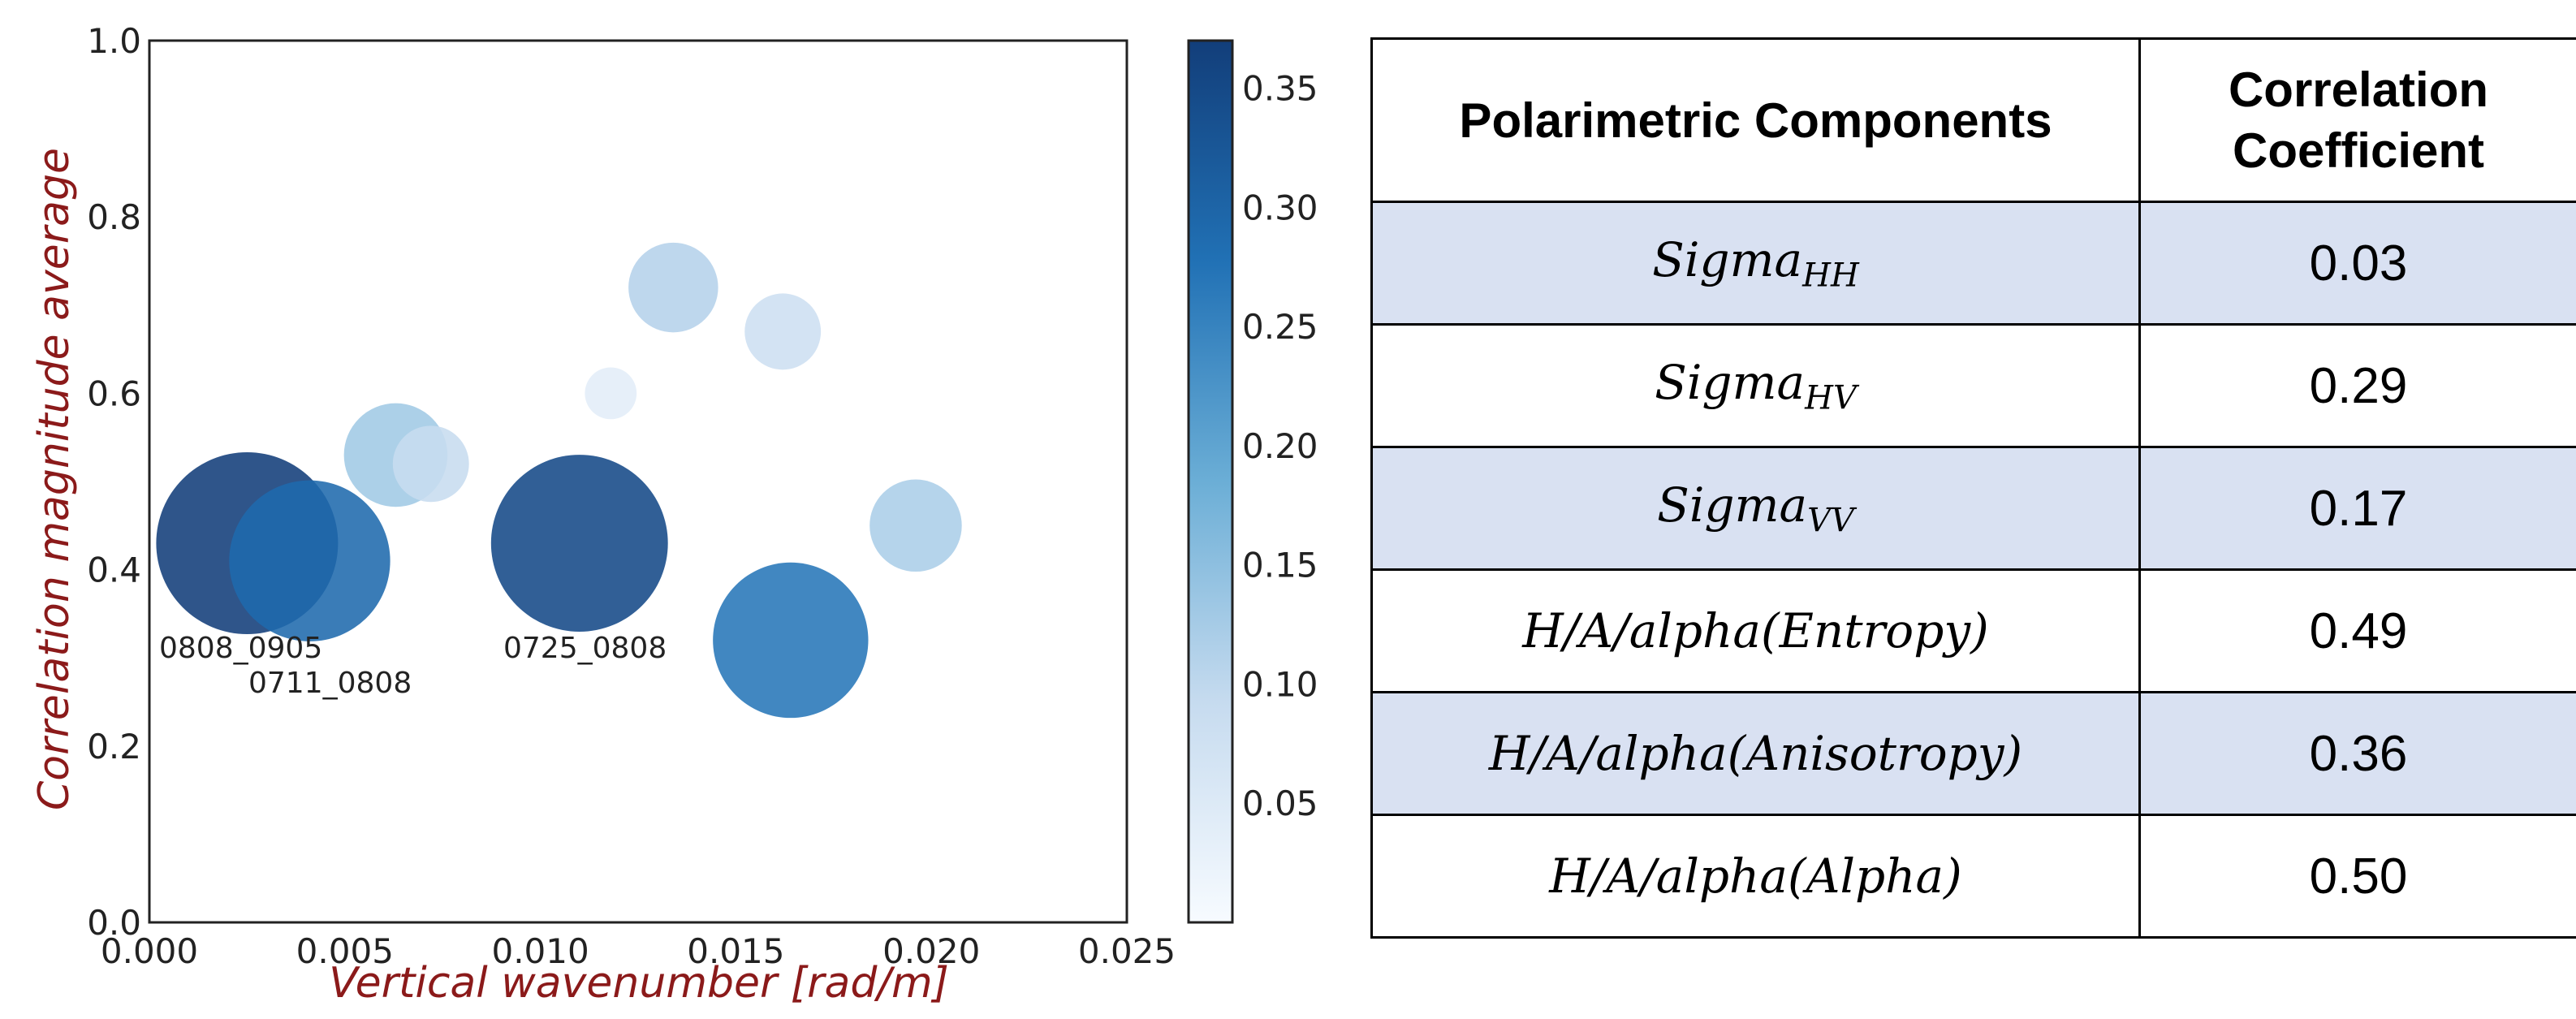  What do you see at coordinates (345, 951) in the screenshot?
I see `x-tick-label: 0.005` at bounding box center [345, 951].